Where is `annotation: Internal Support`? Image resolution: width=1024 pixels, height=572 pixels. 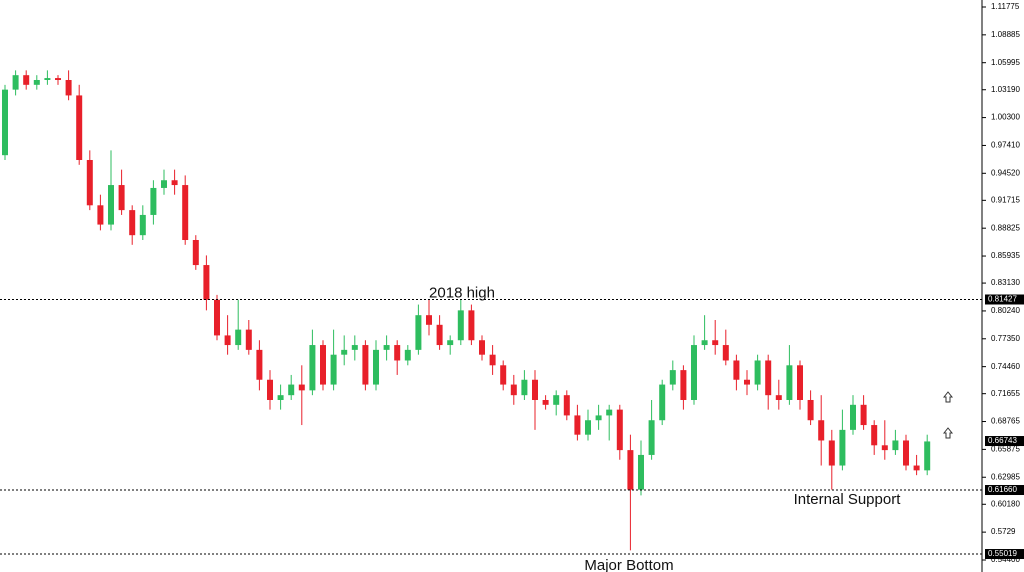 annotation: Internal Support is located at coordinates (848, 499).